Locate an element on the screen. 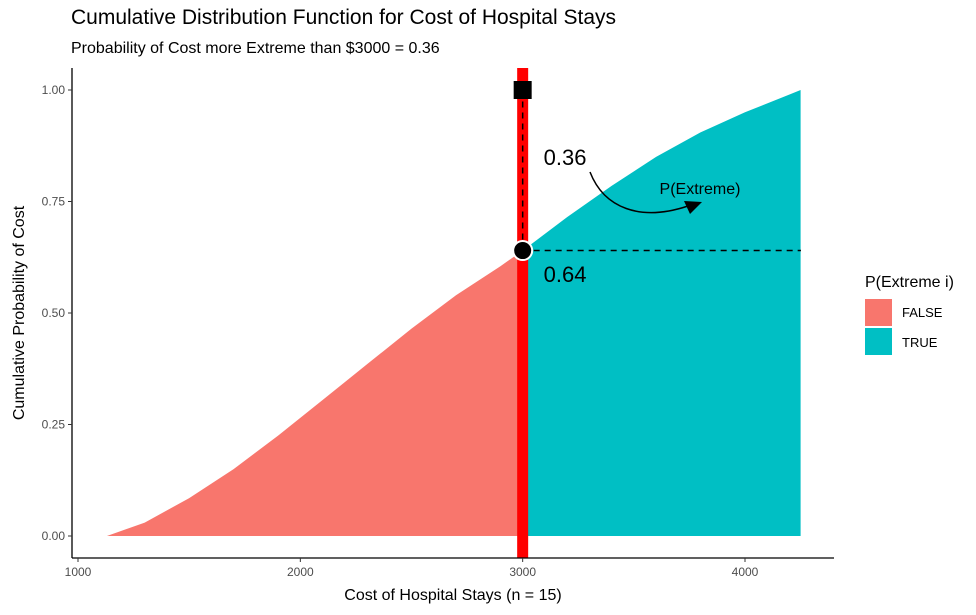  annotation-curved-arrow is located at coordinates (639, 192).